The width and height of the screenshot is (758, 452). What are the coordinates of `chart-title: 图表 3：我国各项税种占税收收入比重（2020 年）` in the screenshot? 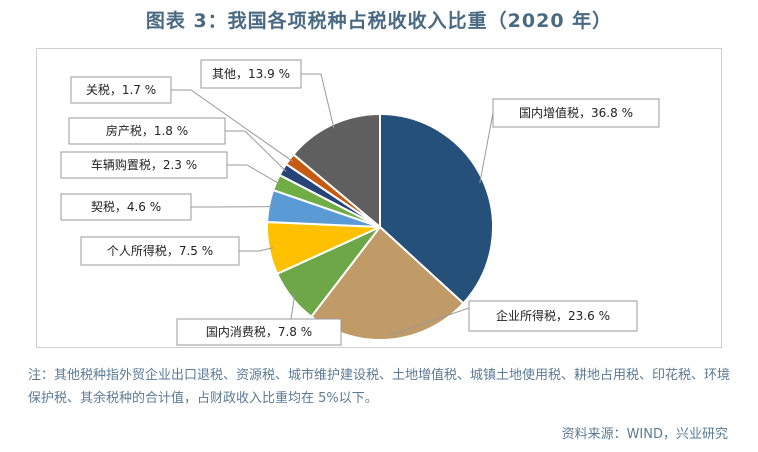 It's located at (379, 21).